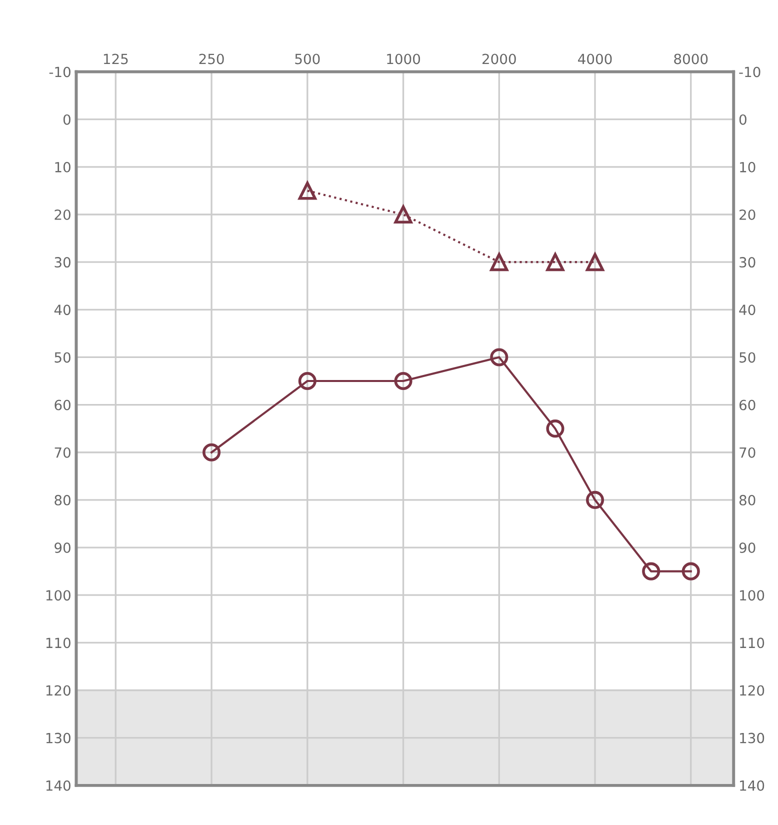 This screenshot has height=825, width=778. What do you see at coordinates (62, 214) in the screenshot?
I see `y-tick-label: 20` at bounding box center [62, 214].